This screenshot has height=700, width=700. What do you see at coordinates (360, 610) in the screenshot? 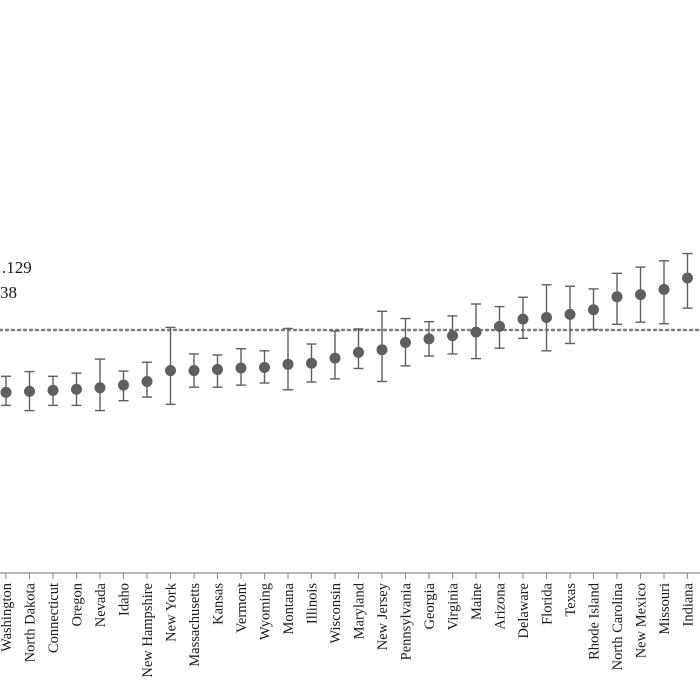
I see `x-tick-label: Maryland` at bounding box center [360, 610].